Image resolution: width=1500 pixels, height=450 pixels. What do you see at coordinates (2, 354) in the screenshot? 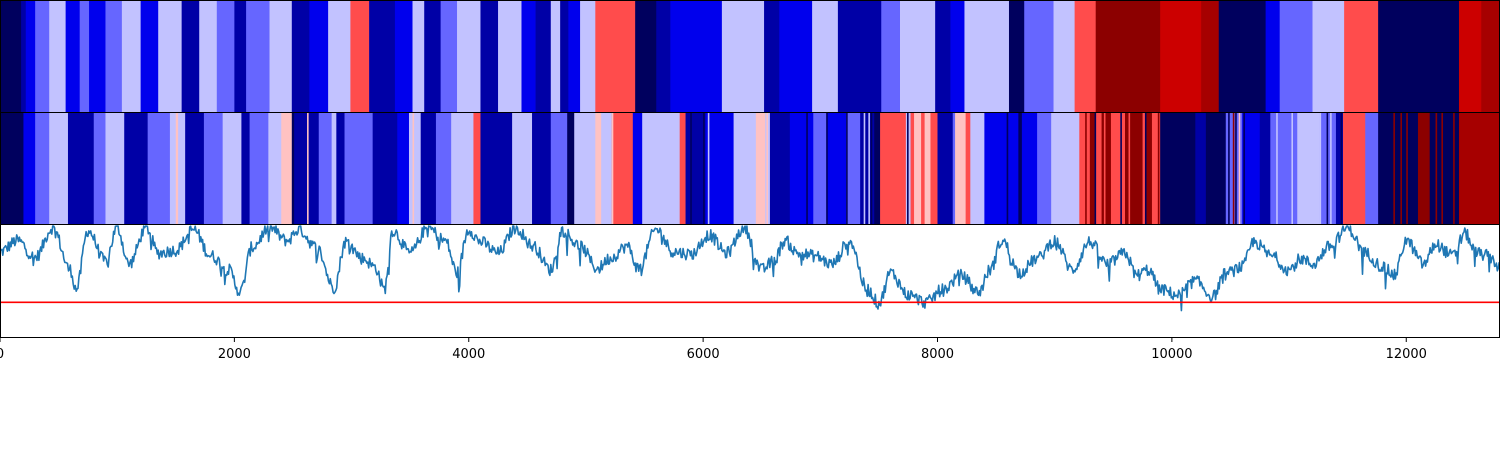
I see `x-tick-label: 0` at bounding box center [2, 354].